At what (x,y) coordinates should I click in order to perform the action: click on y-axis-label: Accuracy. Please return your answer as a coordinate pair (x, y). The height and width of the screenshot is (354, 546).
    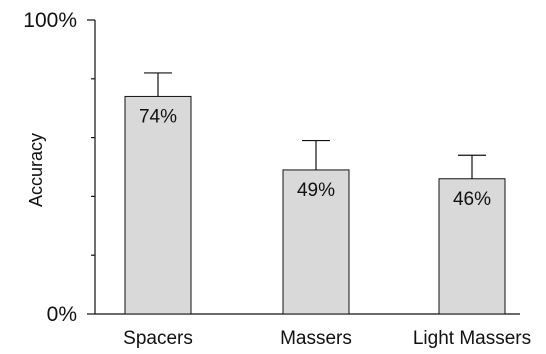
    Looking at the image, I should click on (36, 170).